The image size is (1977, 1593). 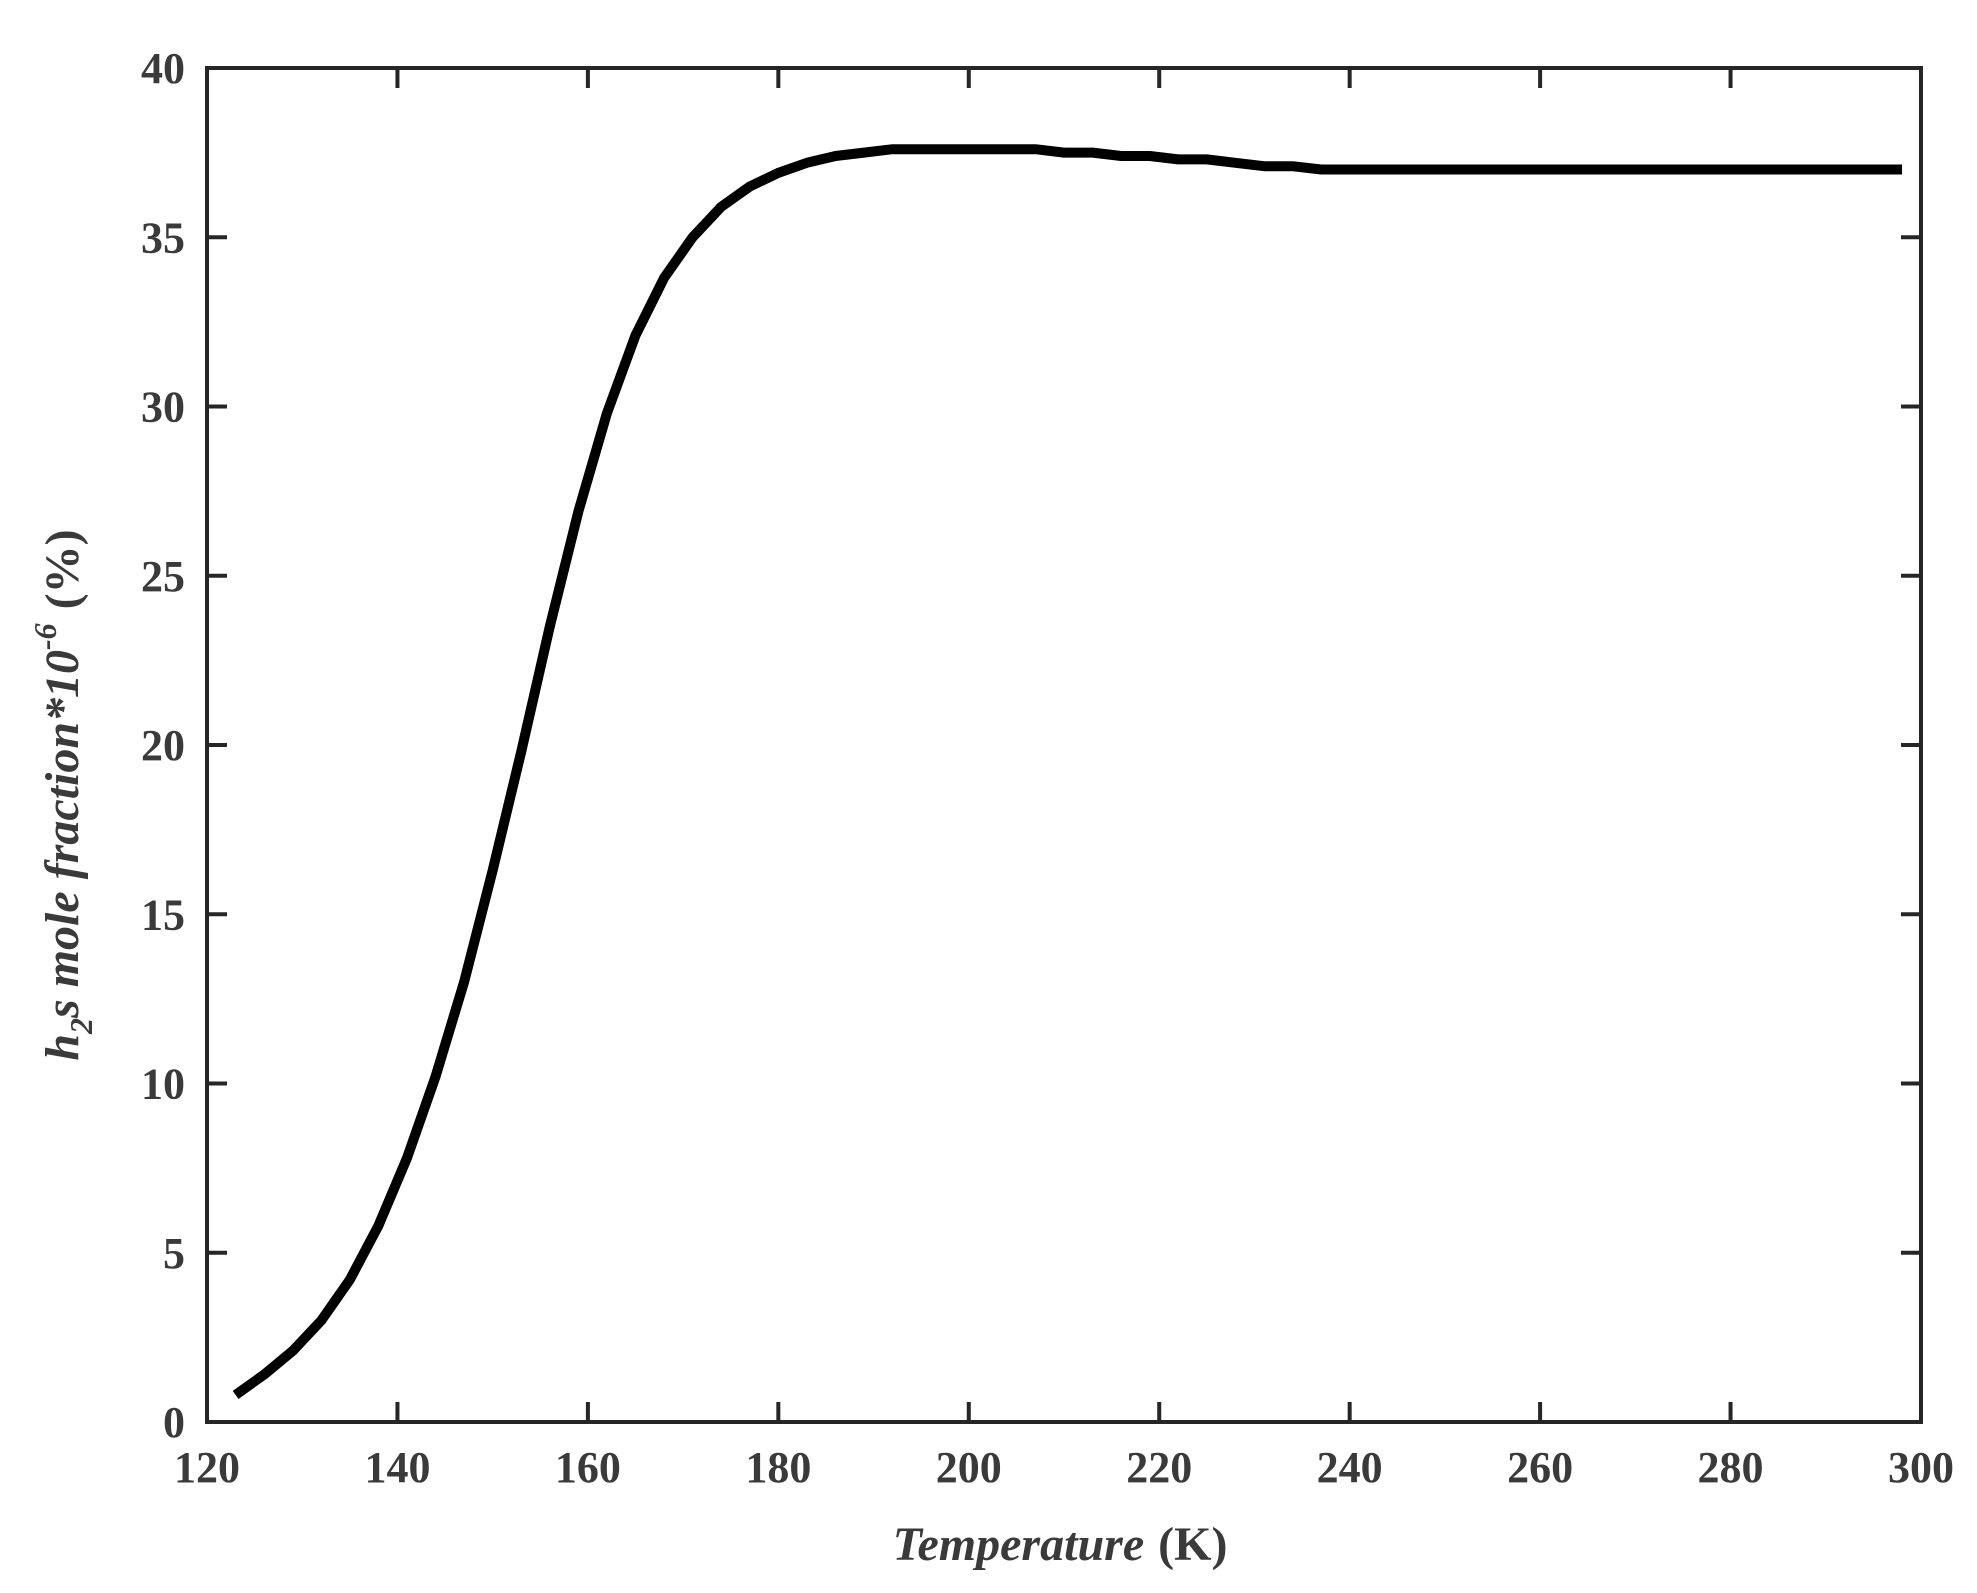 I want to click on x-axis-label-unit: (K), so click(x=1192, y=1544).